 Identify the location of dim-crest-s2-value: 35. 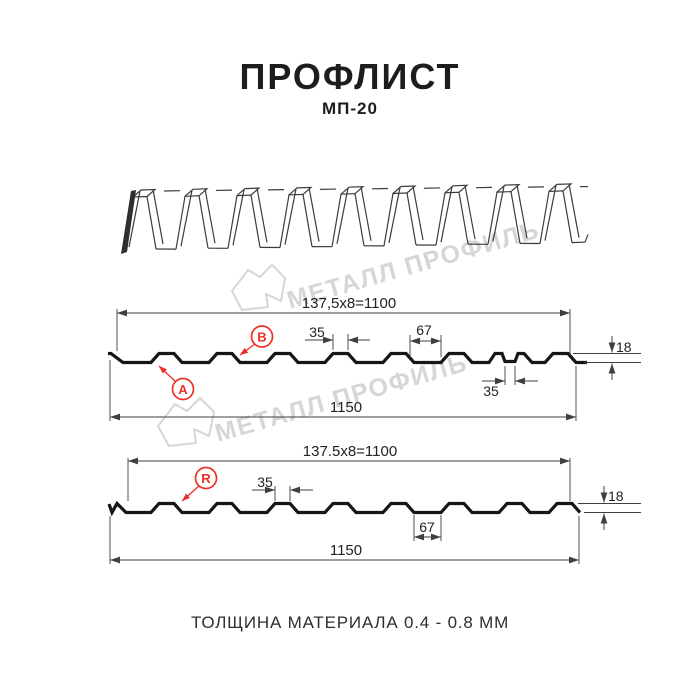
(265, 482).